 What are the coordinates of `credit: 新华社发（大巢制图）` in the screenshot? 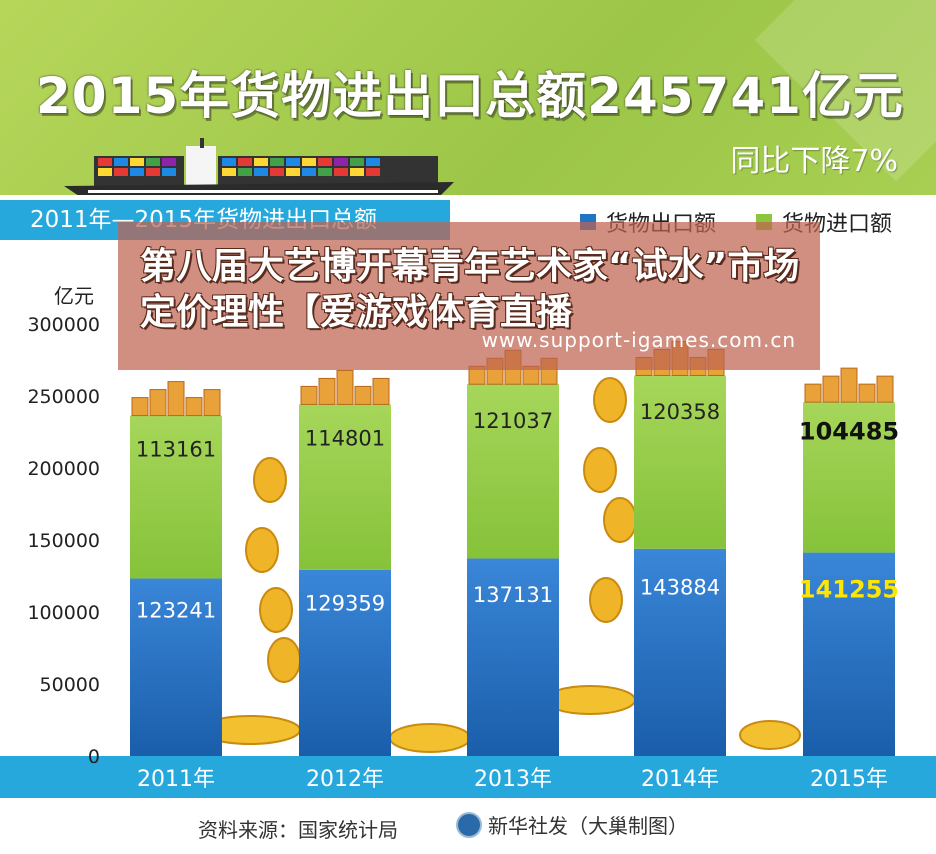 It's located at (572, 824).